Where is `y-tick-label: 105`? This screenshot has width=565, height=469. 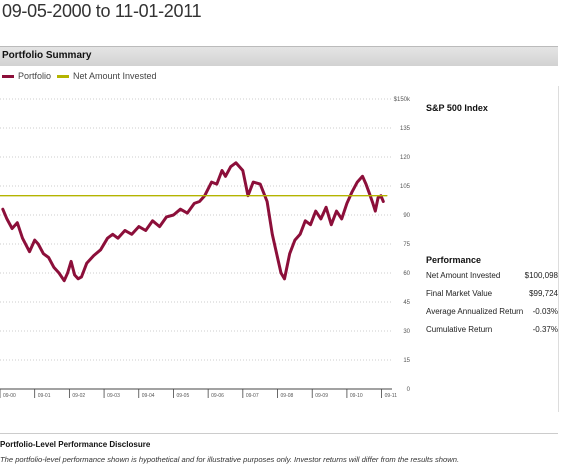 y-tick-label: 105 is located at coordinates (405, 187).